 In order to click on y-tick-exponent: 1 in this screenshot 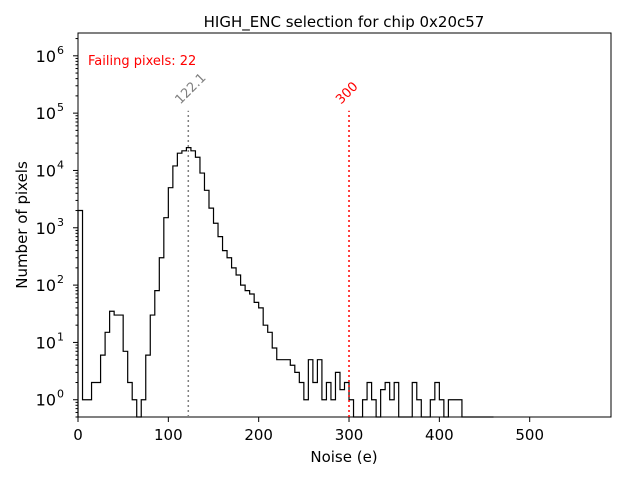, I will do `click(60, 336)`.